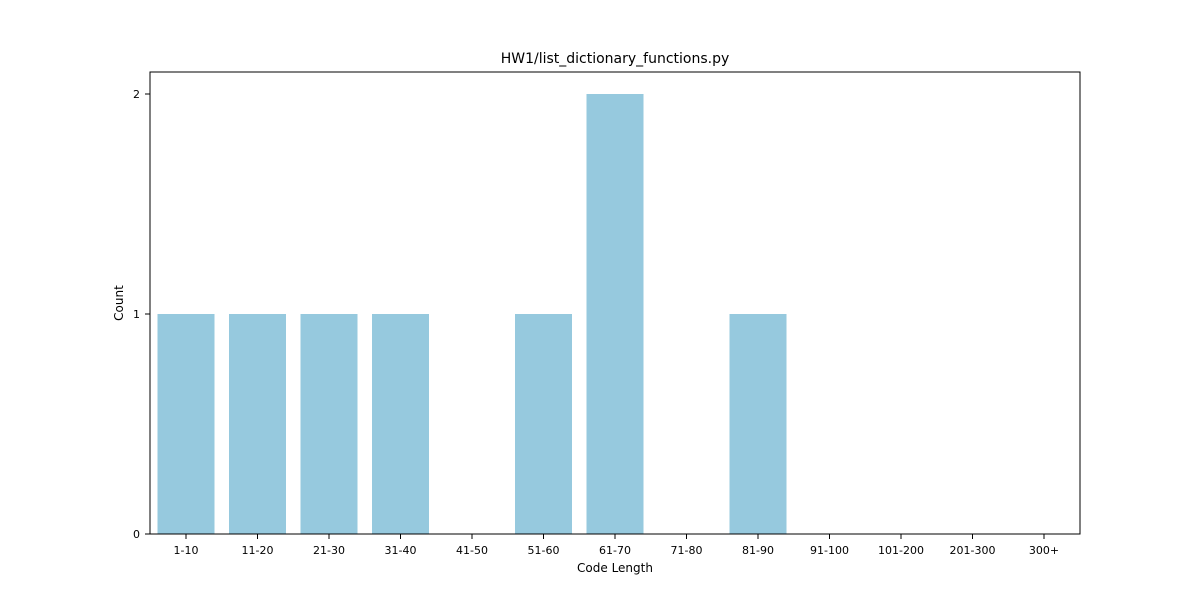 This screenshot has width=1200, height=600. What do you see at coordinates (136, 314) in the screenshot?
I see `y-tick-label: 1` at bounding box center [136, 314].